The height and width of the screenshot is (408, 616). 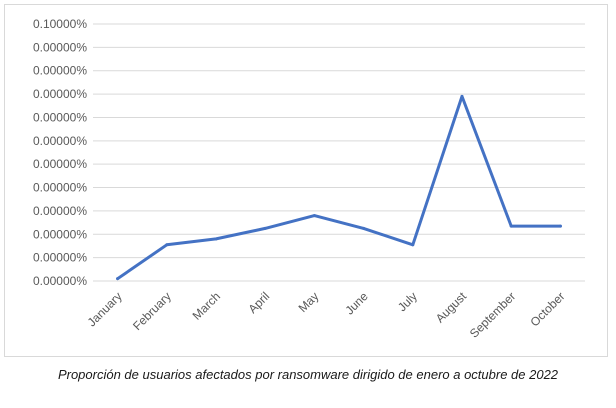 What do you see at coordinates (309, 302) in the screenshot?
I see `x-tick-label: May` at bounding box center [309, 302].